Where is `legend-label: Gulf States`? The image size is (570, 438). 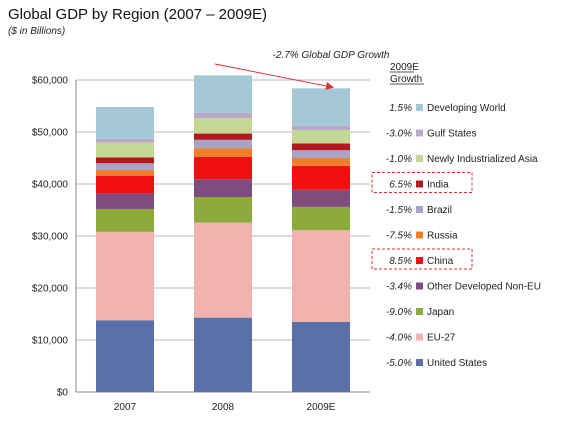
legend-label: Gulf States is located at coordinates (451, 134).